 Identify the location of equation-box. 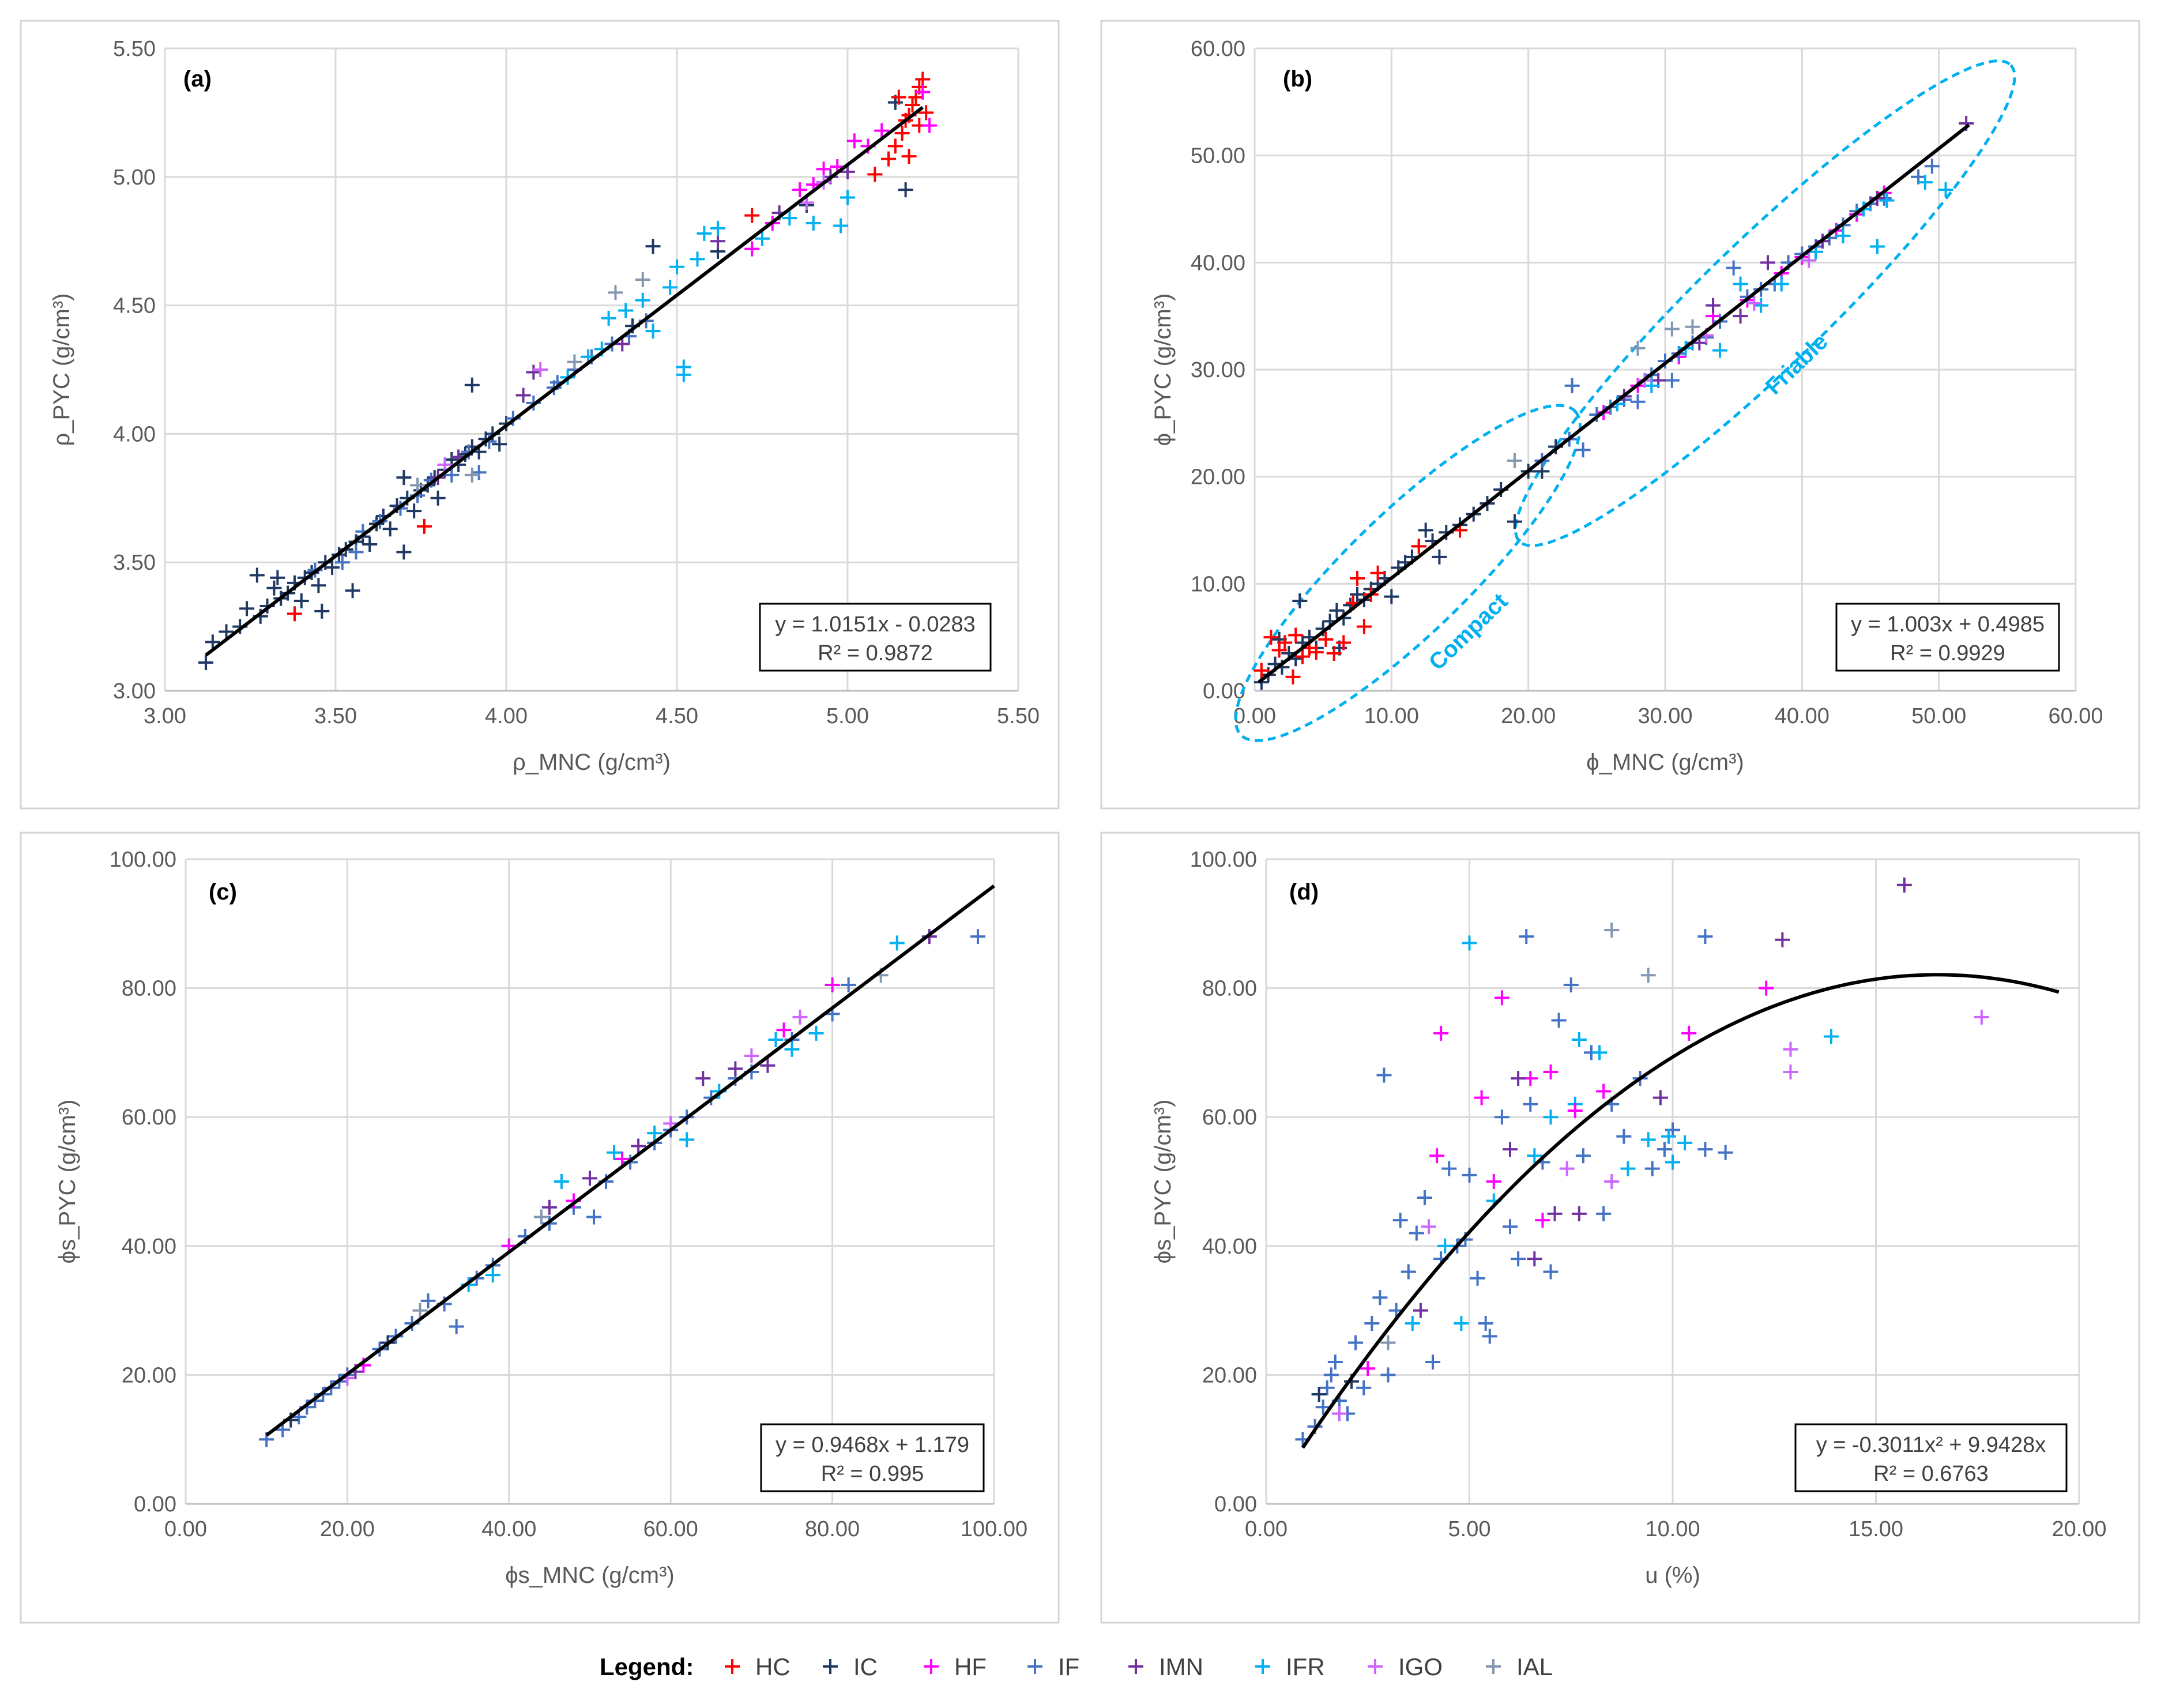
(1931, 1458).